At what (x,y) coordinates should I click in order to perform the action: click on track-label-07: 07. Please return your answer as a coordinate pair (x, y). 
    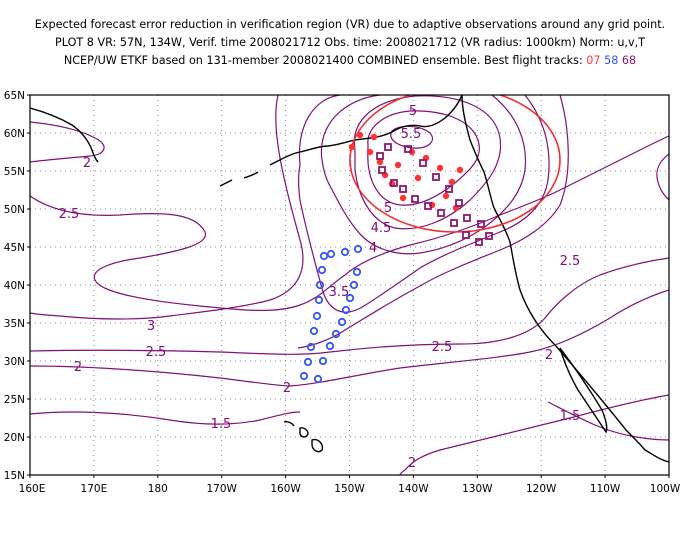
    Looking at the image, I should click on (593, 60).